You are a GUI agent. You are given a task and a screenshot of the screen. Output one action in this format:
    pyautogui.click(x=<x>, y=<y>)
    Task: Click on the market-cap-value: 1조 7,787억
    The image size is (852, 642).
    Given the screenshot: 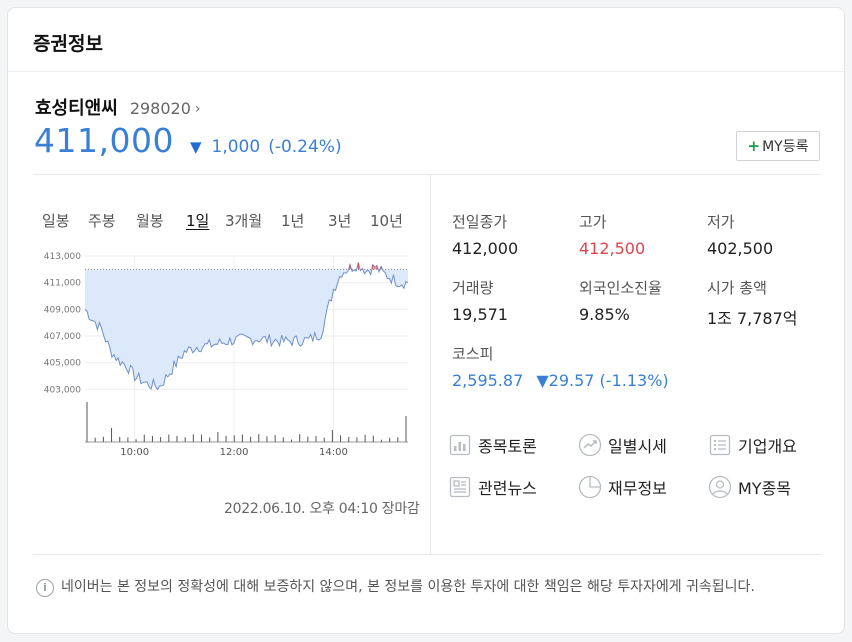 What is the action you would take?
    pyautogui.click(x=752, y=318)
    